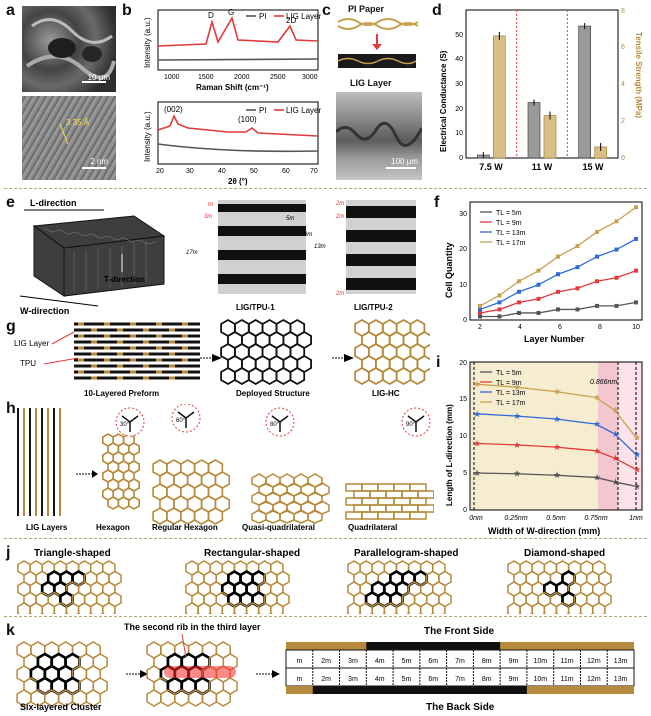 This screenshot has height=716, width=651. I want to click on x-tick: 3000, so click(310, 77).